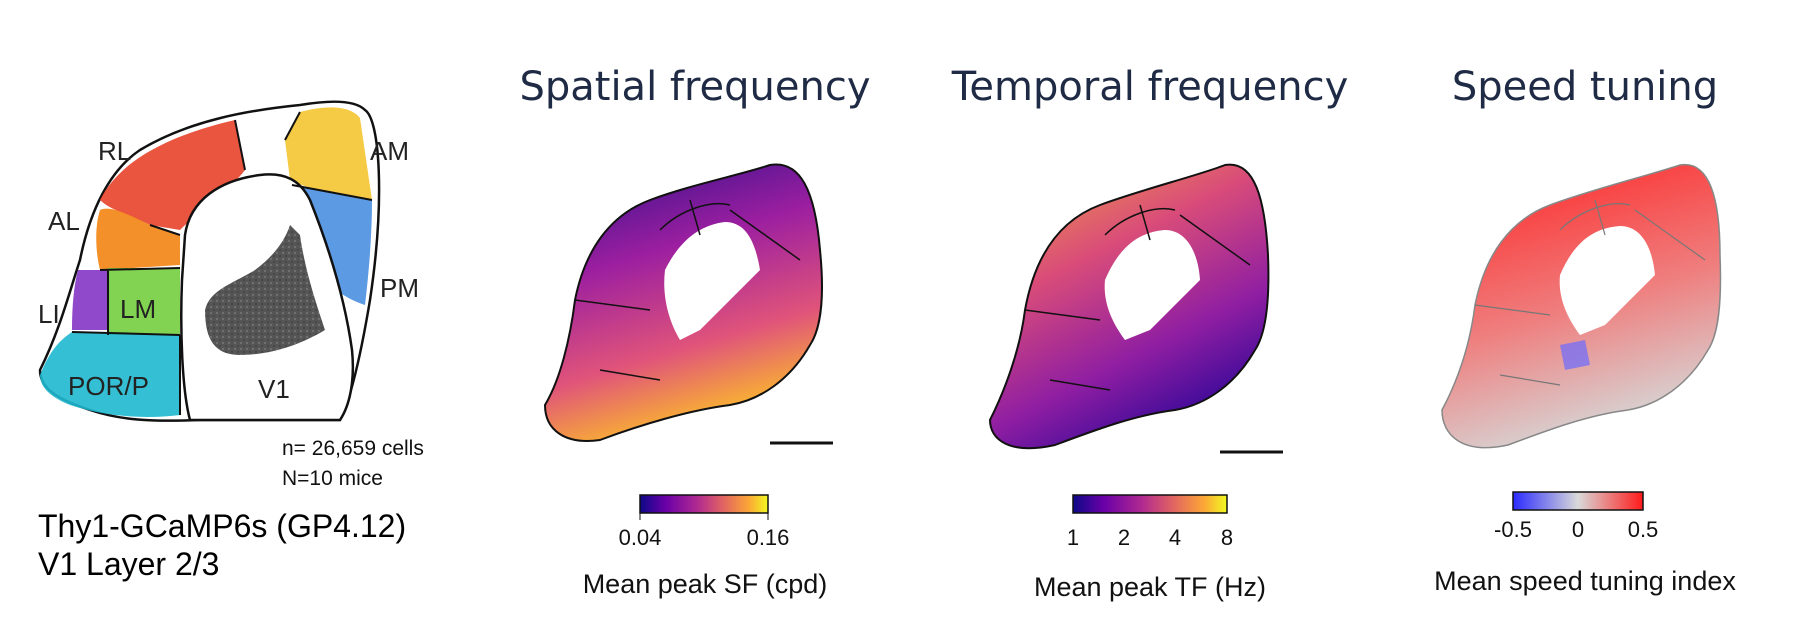 The height and width of the screenshot is (640, 1810). What do you see at coordinates (704, 504) in the screenshot?
I see `sf-colorbar` at bounding box center [704, 504].